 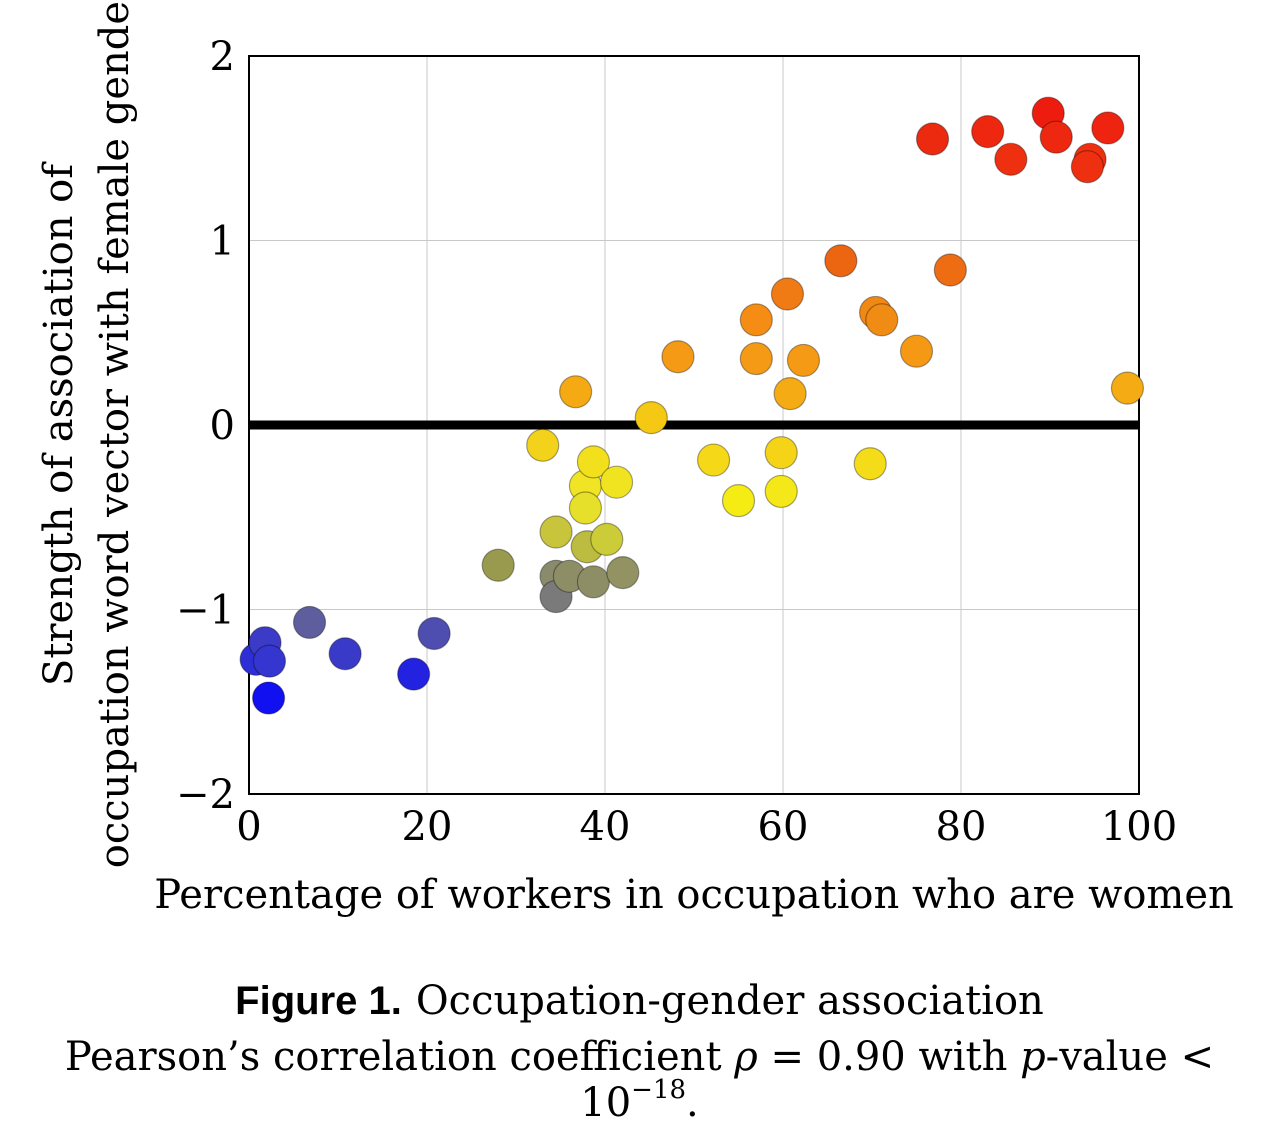 I want to click on x-tick-label: 80, so click(x=961, y=827).